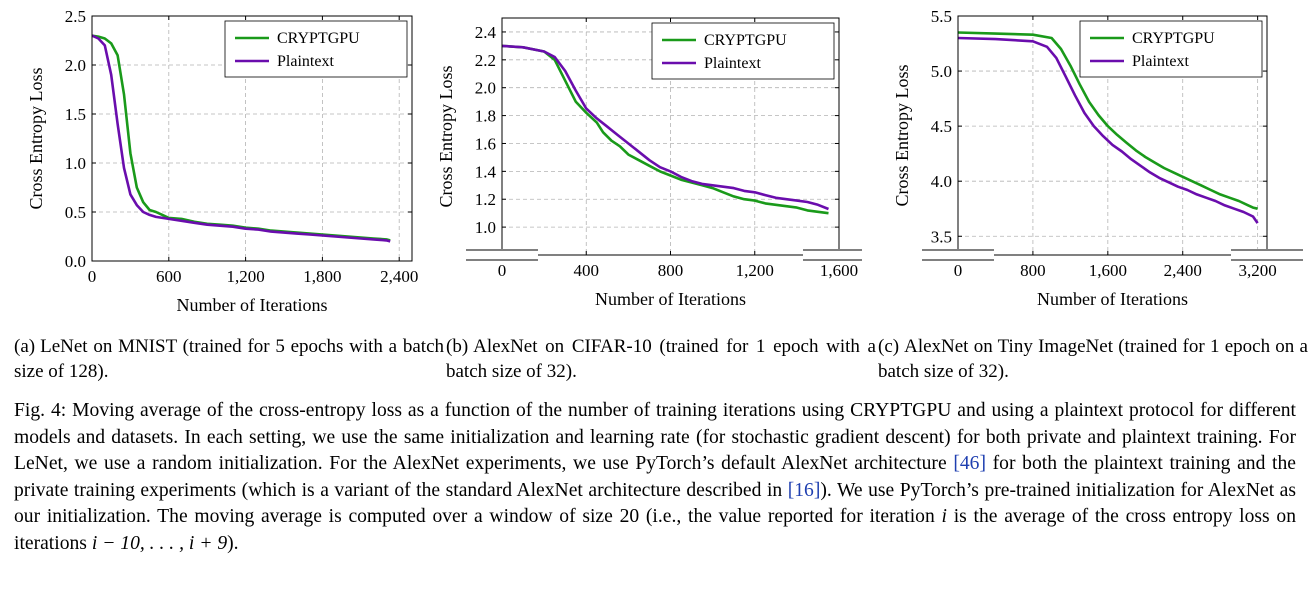  Describe the element at coordinates (25, 346) in the screenshot. I see `subcaption-label: (a)` at that location.